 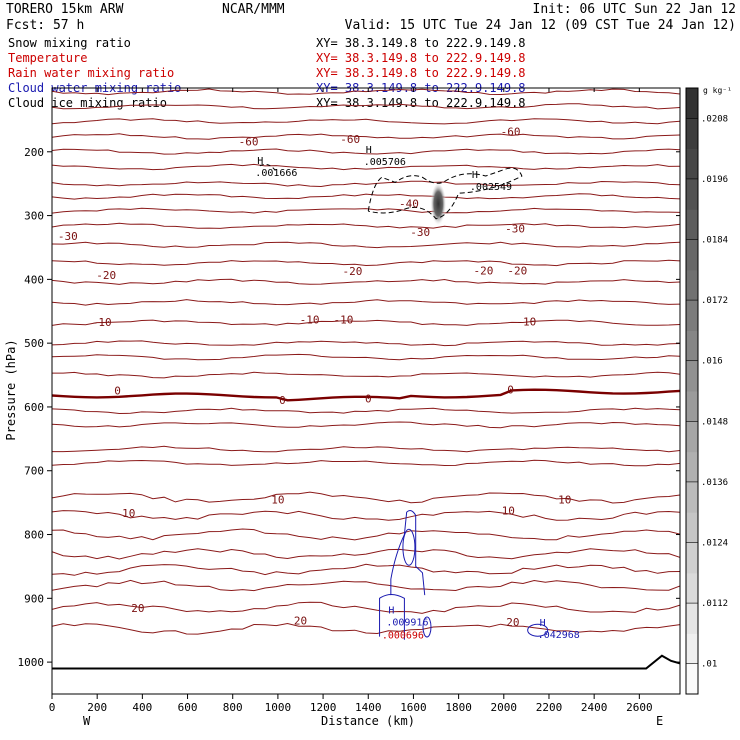 I want to click on x-axis-title: Distance (km), so click(x=368, y=721).